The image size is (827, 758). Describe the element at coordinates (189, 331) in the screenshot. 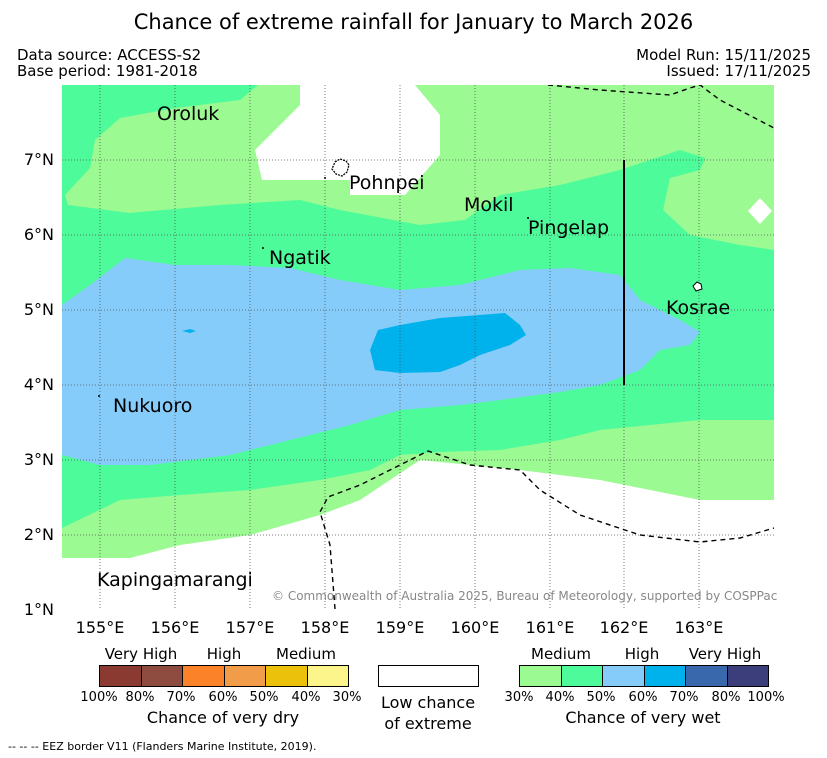

I see `region-high-60-dot` at that location.